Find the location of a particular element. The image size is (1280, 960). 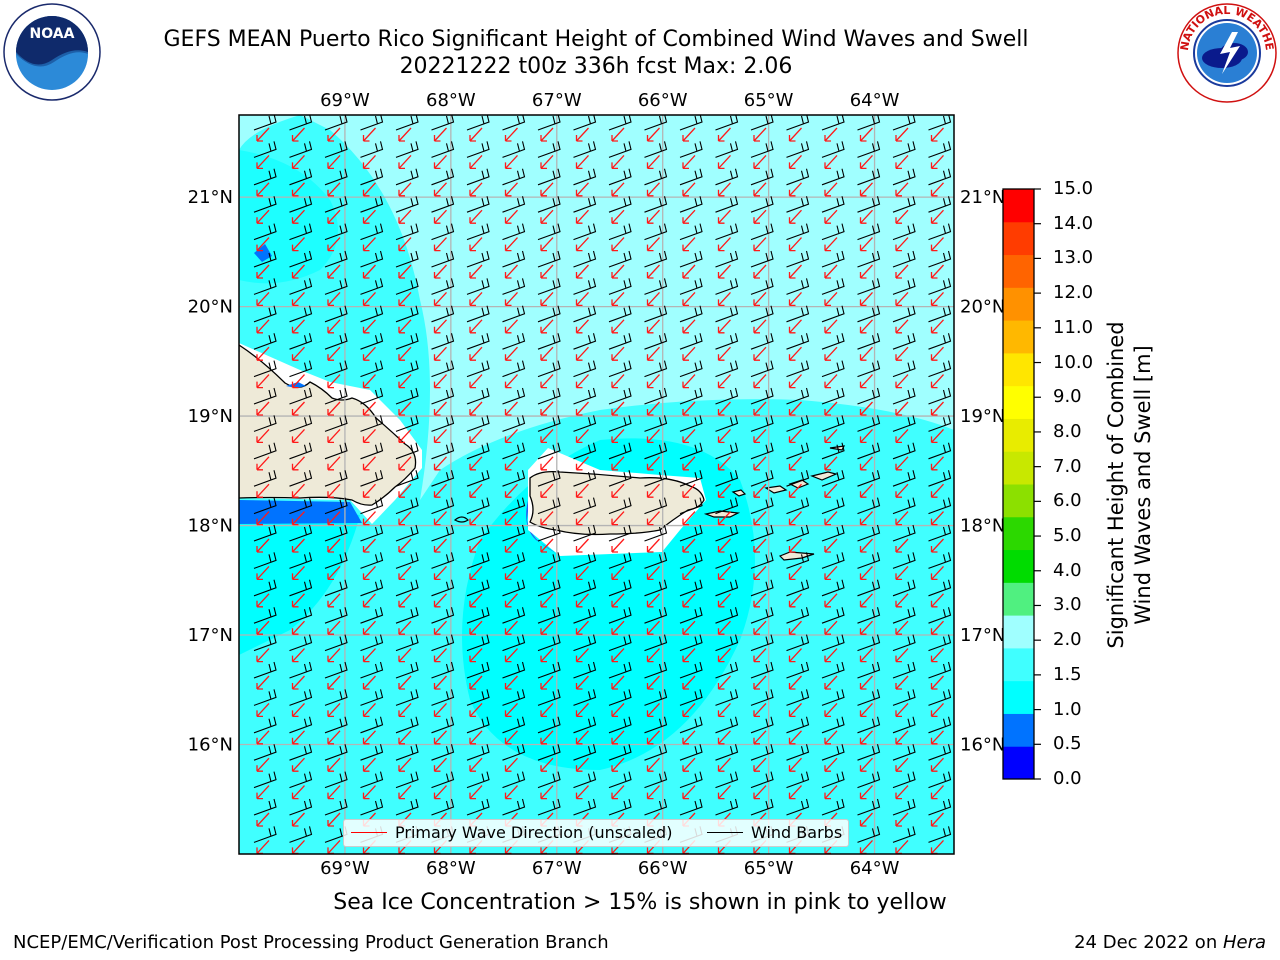

colorbar-bin is located at coordinates (1018, 697).